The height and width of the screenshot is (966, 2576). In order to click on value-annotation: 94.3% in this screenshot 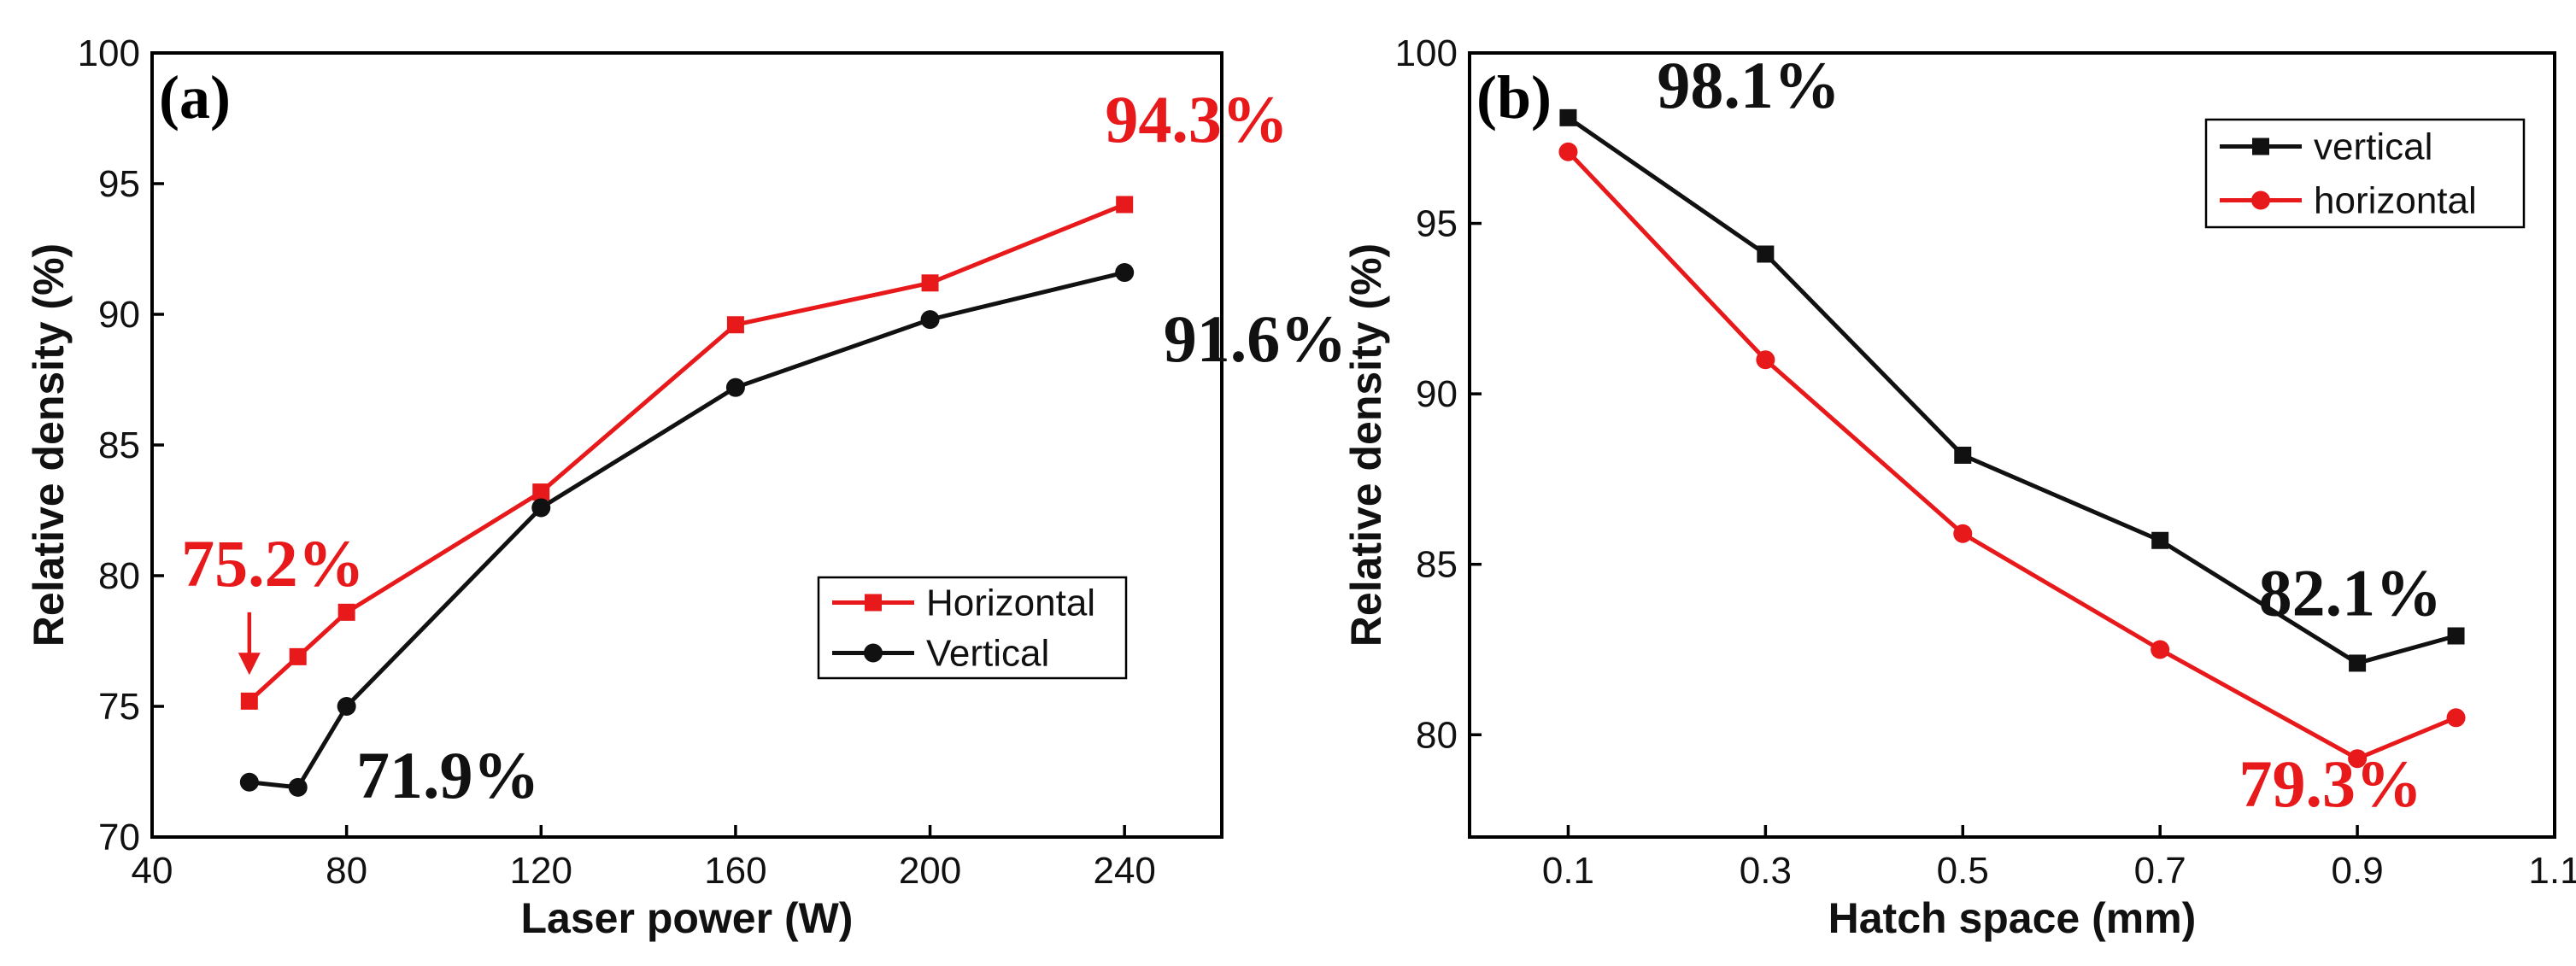, I will do `click(1196, 119)`.